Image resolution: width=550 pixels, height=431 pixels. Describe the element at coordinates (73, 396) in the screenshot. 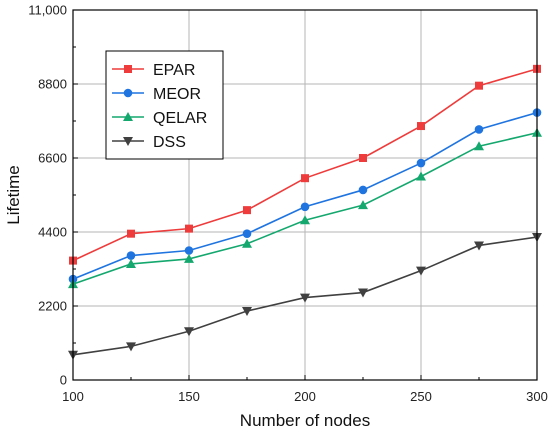

I see `x-tick-label: 100` at that location.